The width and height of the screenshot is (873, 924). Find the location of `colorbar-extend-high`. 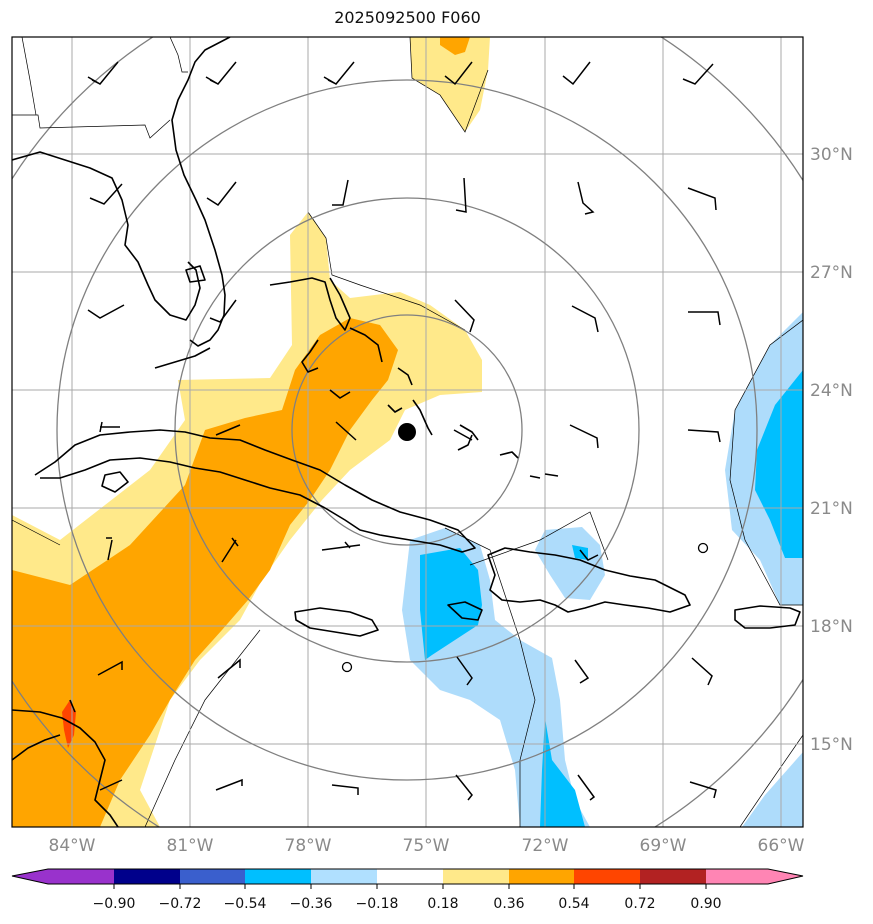

colorbar-extend-high is located at coordinates (785, 876).